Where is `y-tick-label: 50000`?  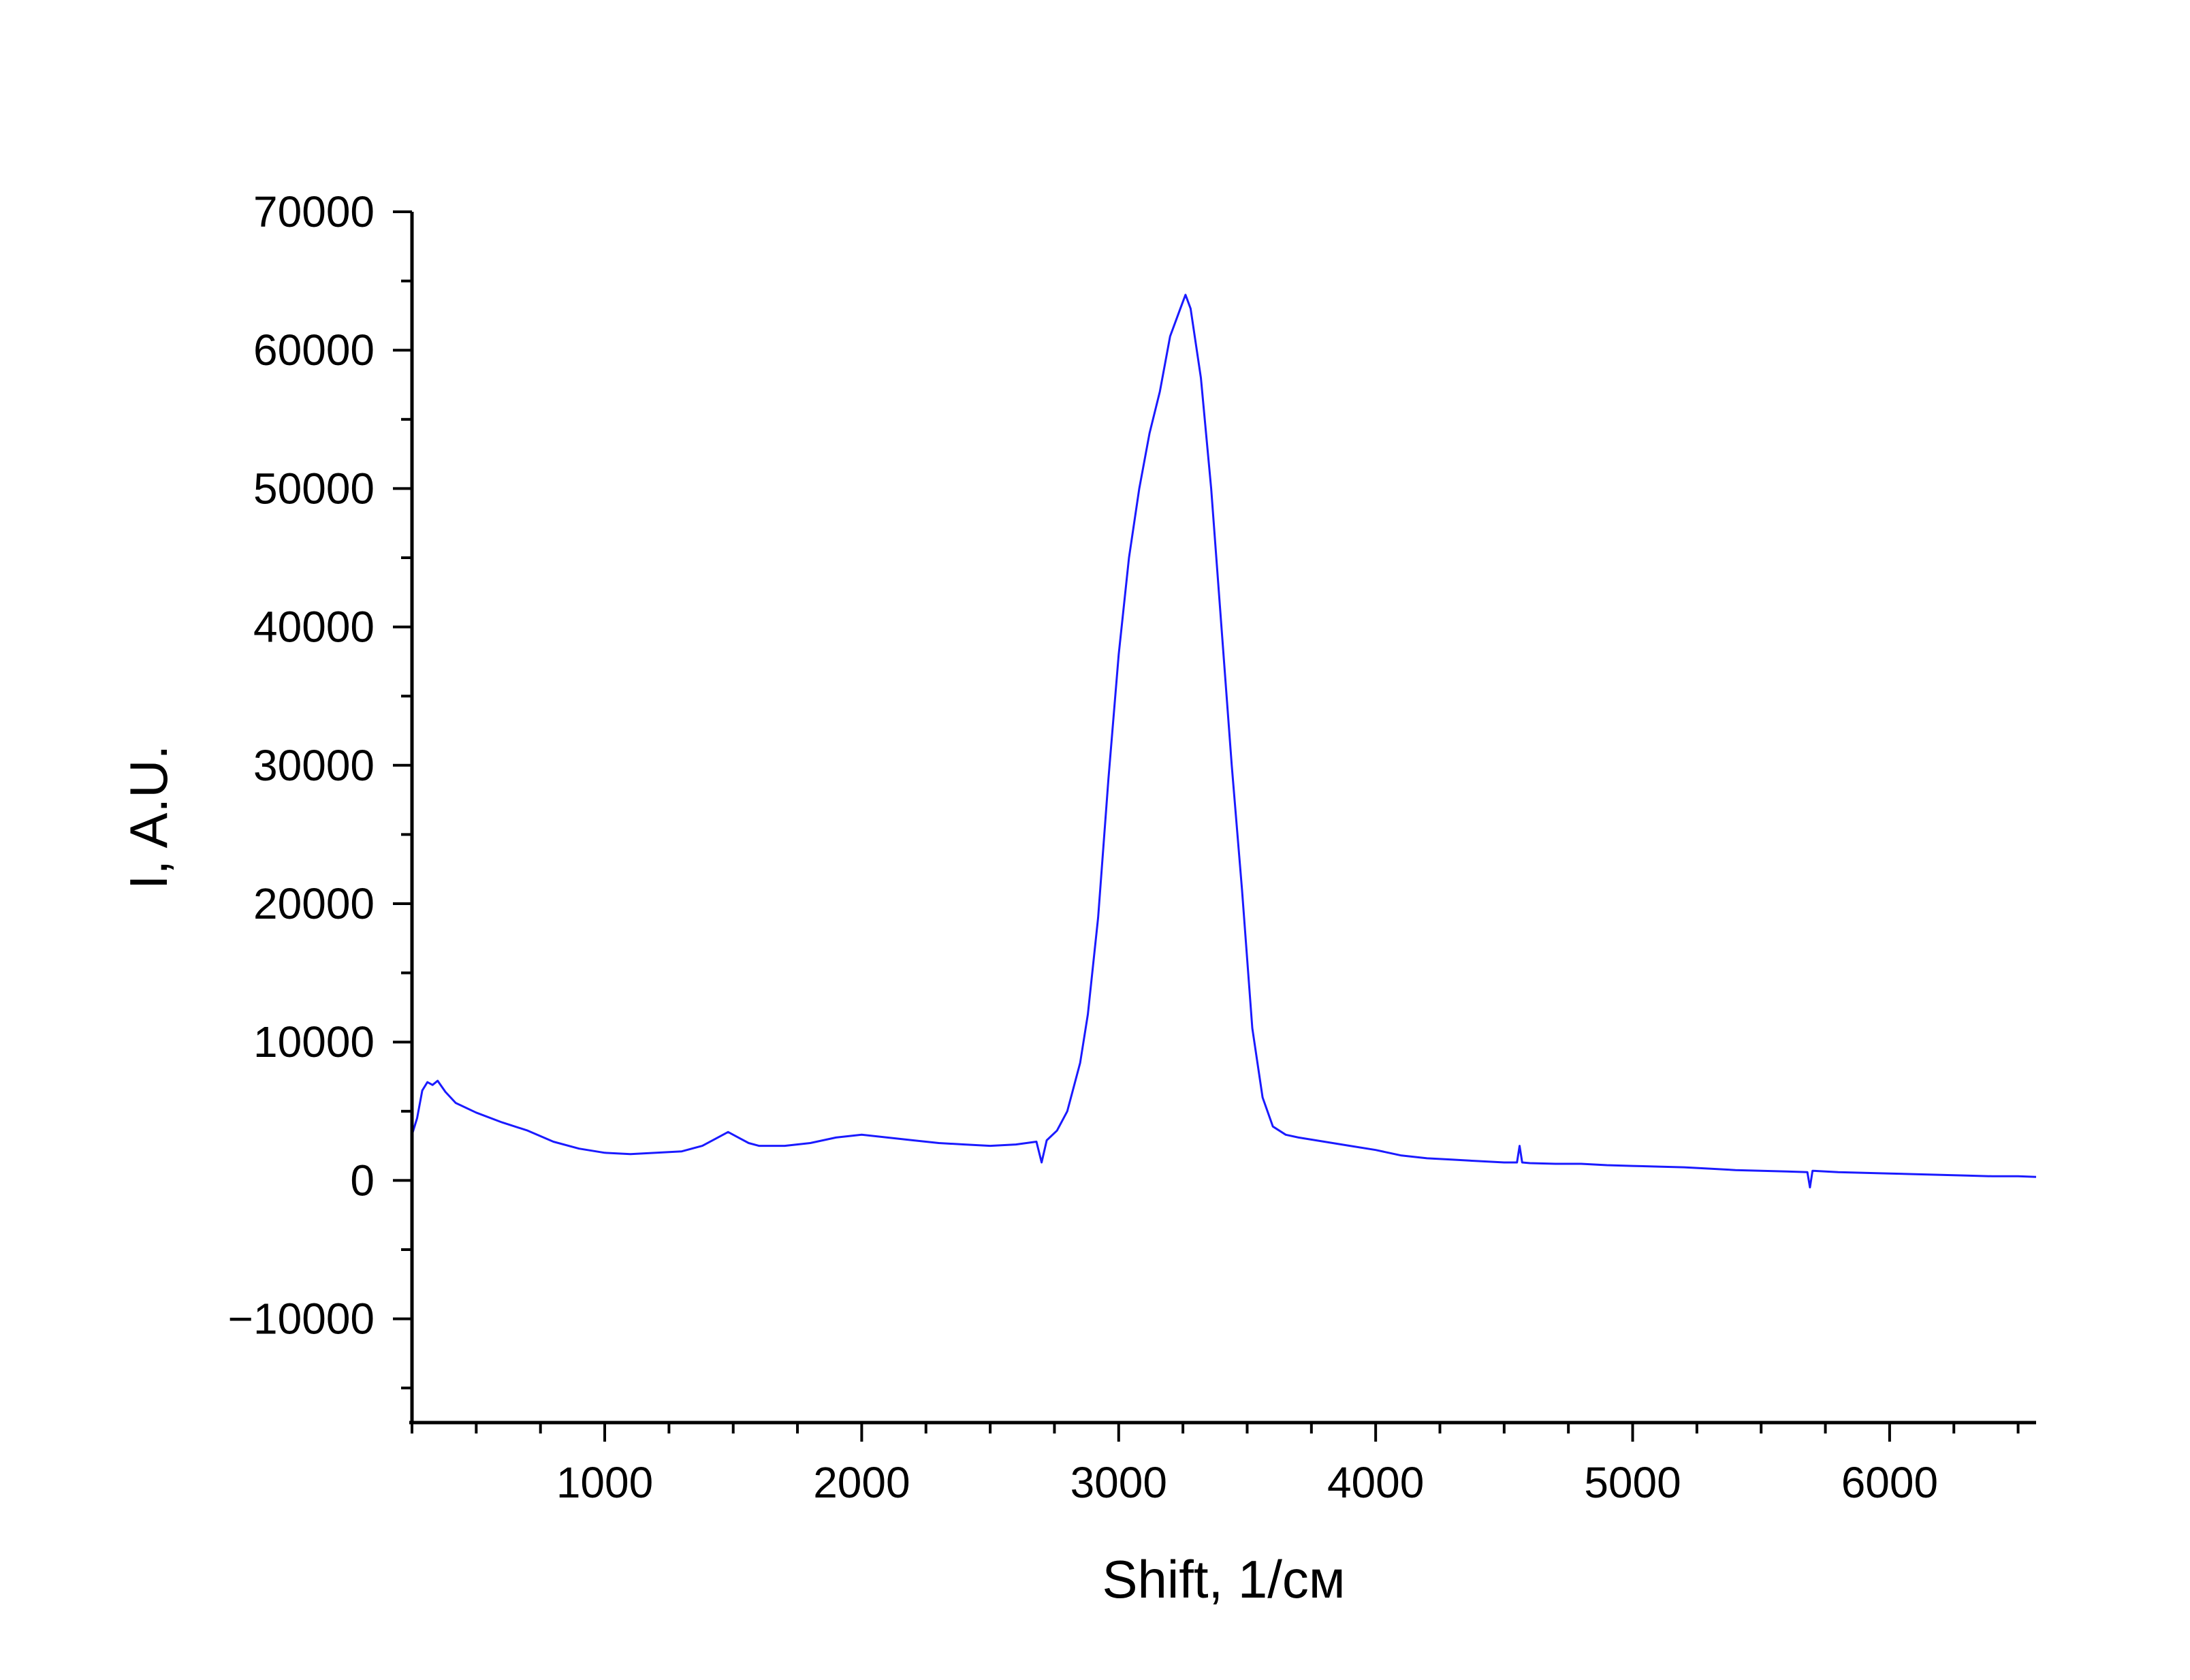 y-tick-label: 50000 is located at coordinates (314, 488).